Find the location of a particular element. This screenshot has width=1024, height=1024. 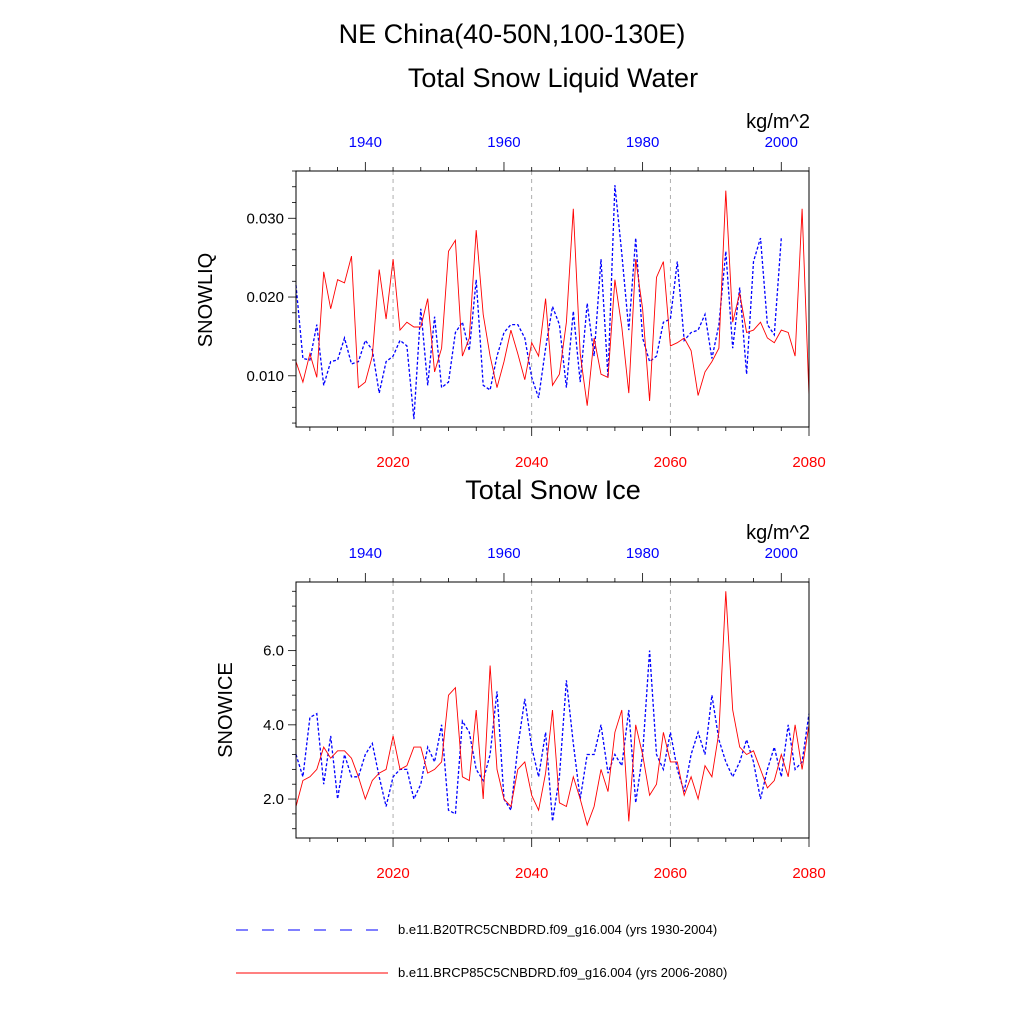

plot1-y-tick-label: 0.030 is located at coordinates (265, 218).